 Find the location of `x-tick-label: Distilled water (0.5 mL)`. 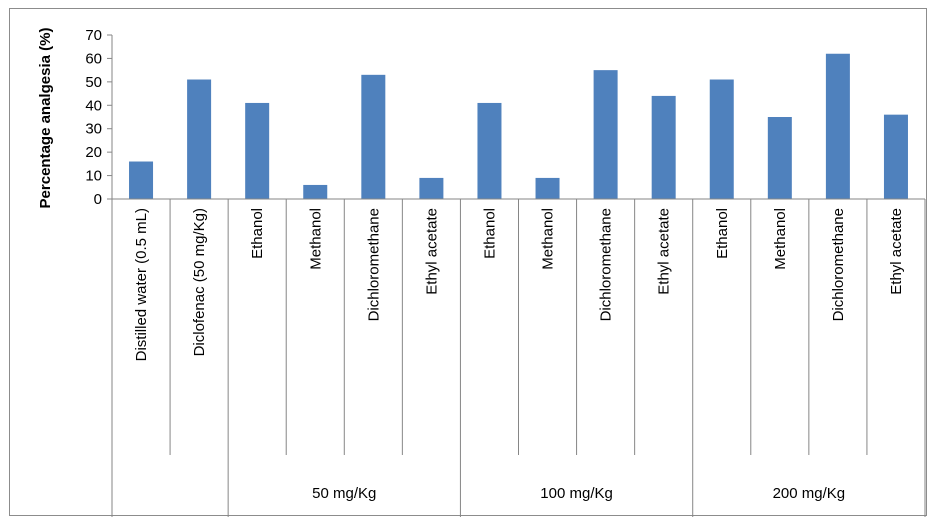

x-tick-label: Distilled water (0.5 mL) is located at coordinates (141, 284).